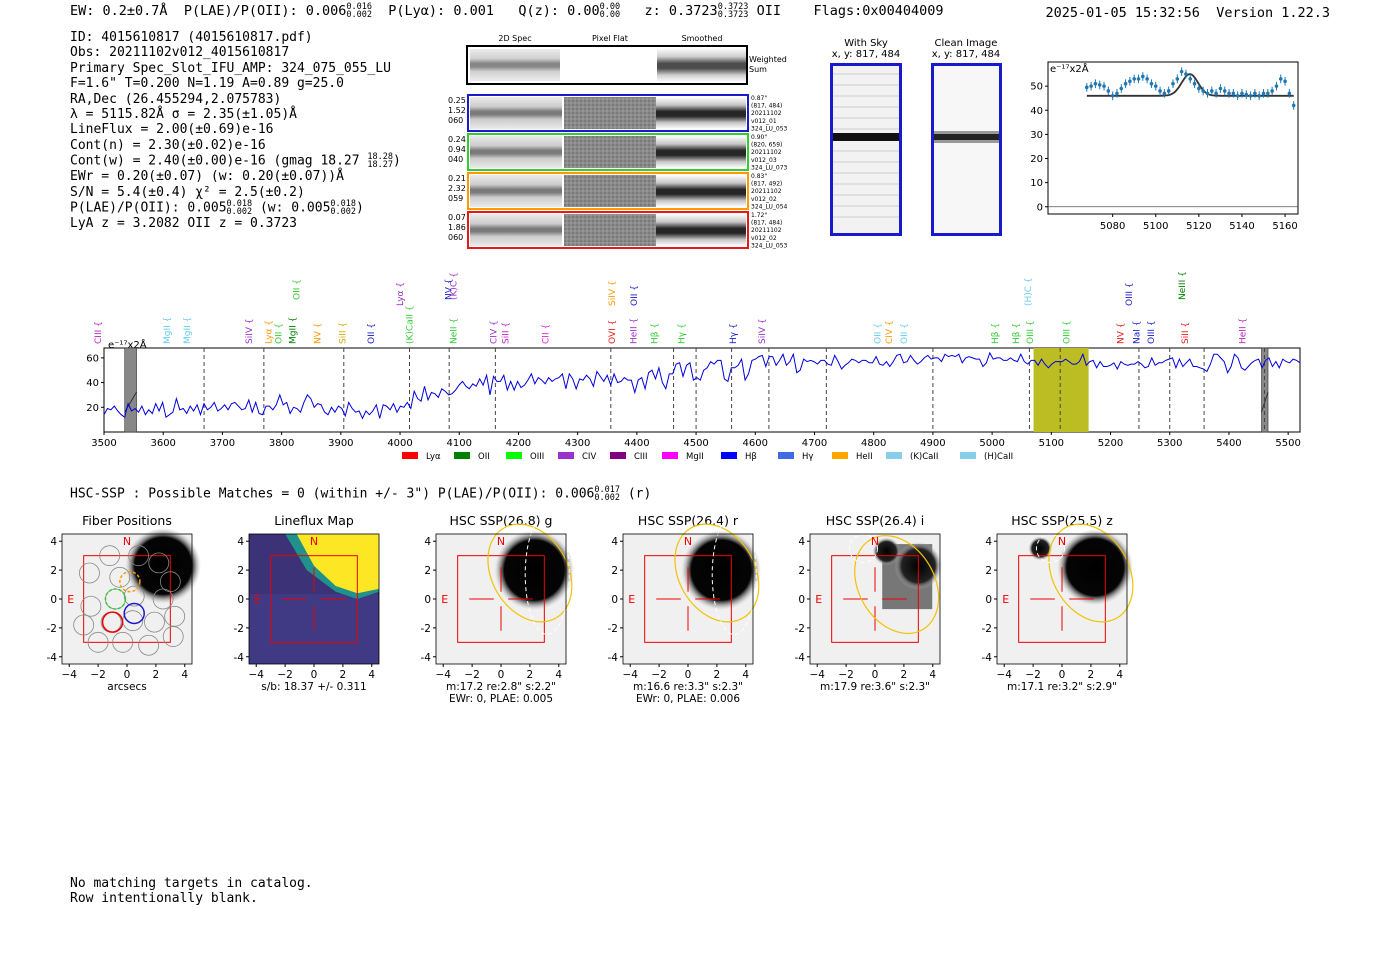 This screenshot has height=953, width=1400. I want to click on zoom-ytick-label: 10, so click(1036, 183).